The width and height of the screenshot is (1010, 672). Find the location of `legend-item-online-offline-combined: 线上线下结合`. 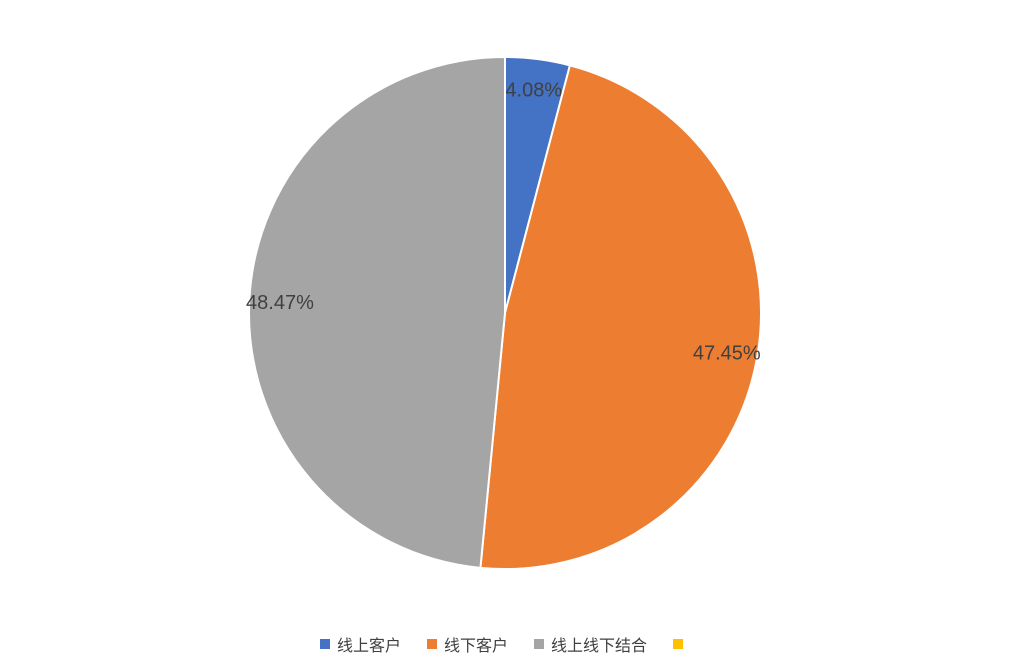

legend-item-online-offline-combined: 线上线下结合 is located at coordinates (590, 644).